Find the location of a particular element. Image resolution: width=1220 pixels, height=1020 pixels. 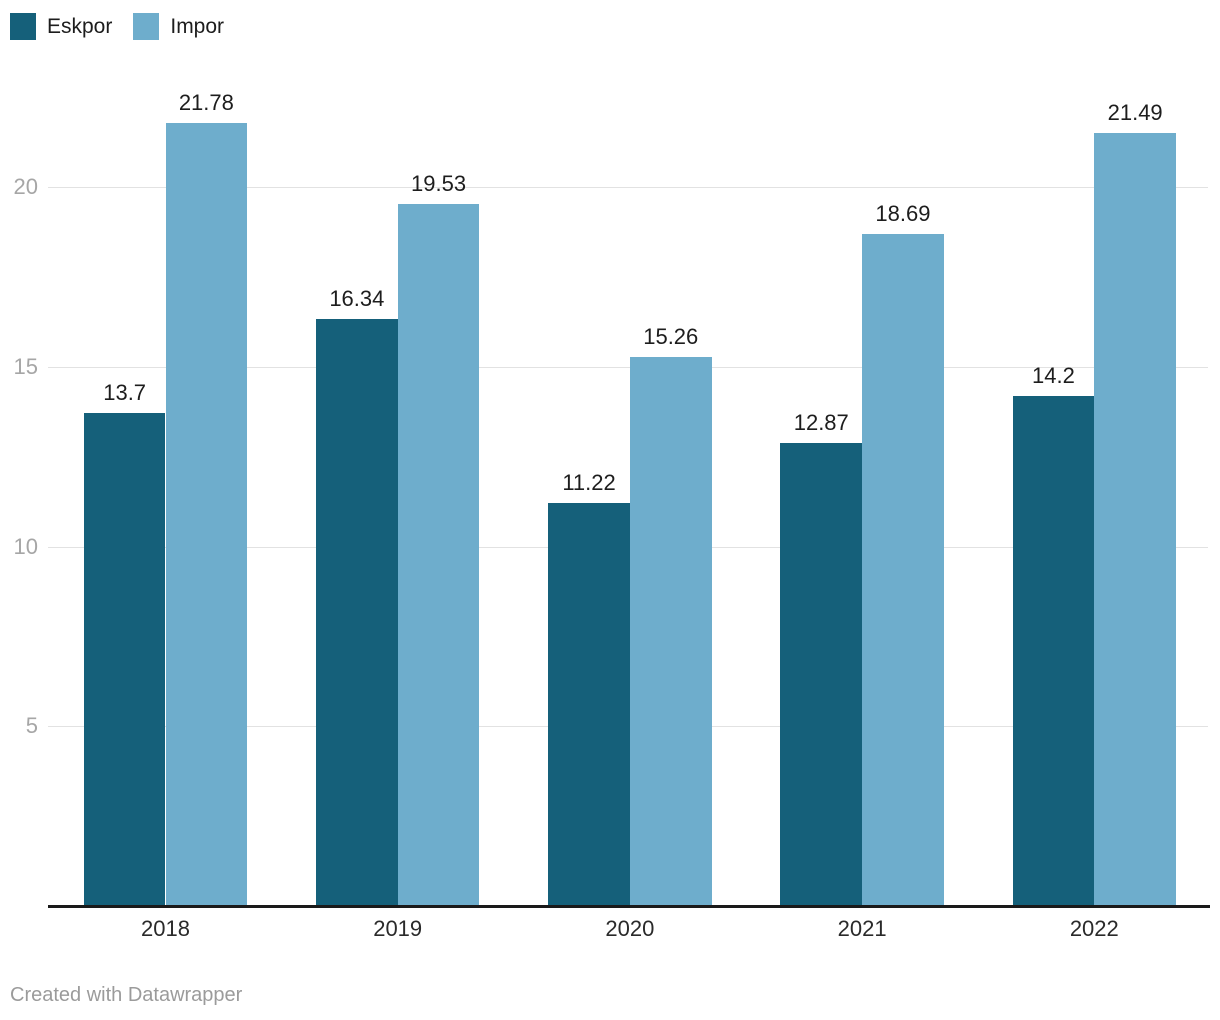

legend-swatch-impor is located at coordinates (146, 26).